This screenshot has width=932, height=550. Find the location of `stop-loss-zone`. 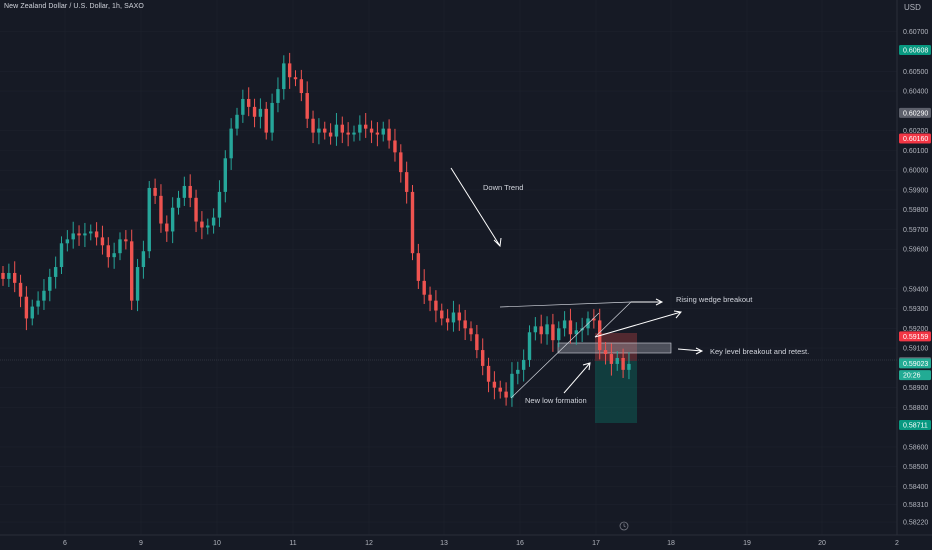

stop-loss-zone is located at coordinates (616, 347).